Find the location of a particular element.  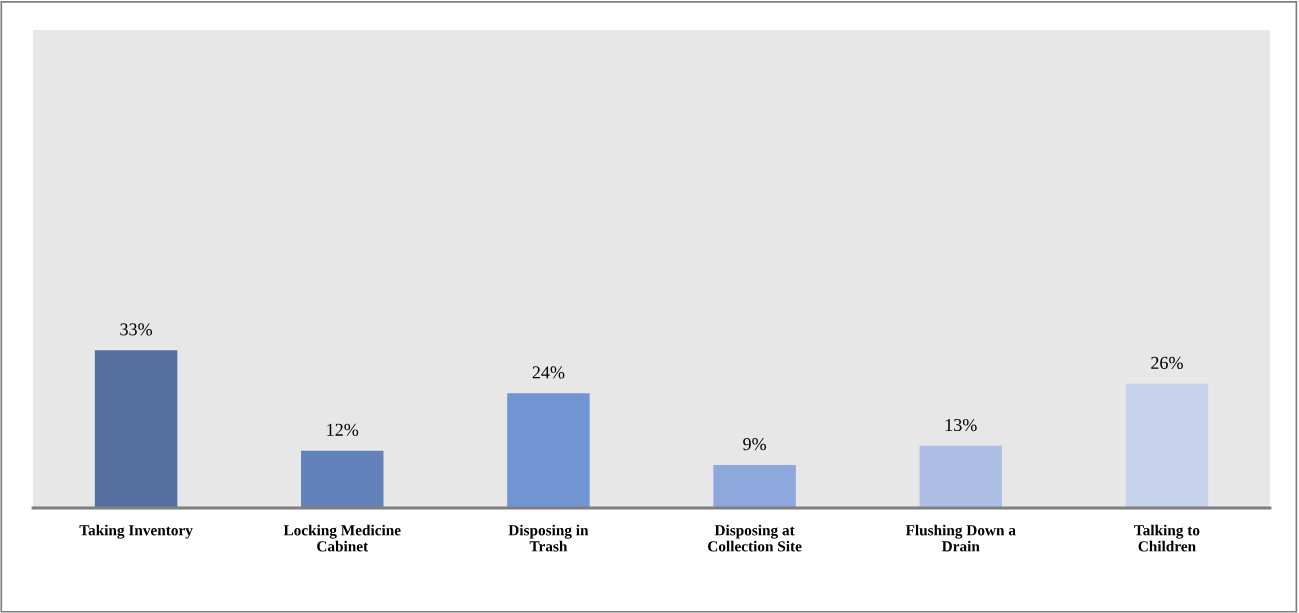

x-tick-label: Disposing at Collection Site is located at coordinates (755, 538).